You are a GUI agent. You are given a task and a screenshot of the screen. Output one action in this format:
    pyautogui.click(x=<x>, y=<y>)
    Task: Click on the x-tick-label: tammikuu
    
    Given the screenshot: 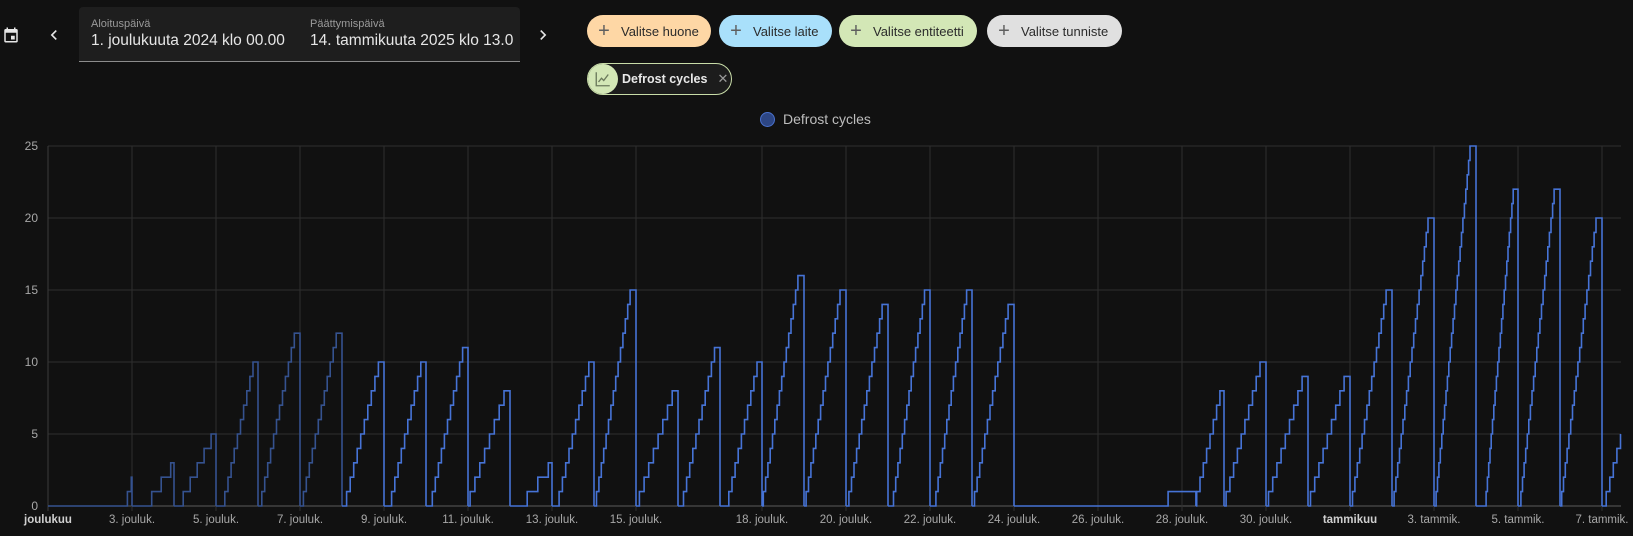 What is the action you would take?
    pyautogui.click(x=1350, y=520)
    